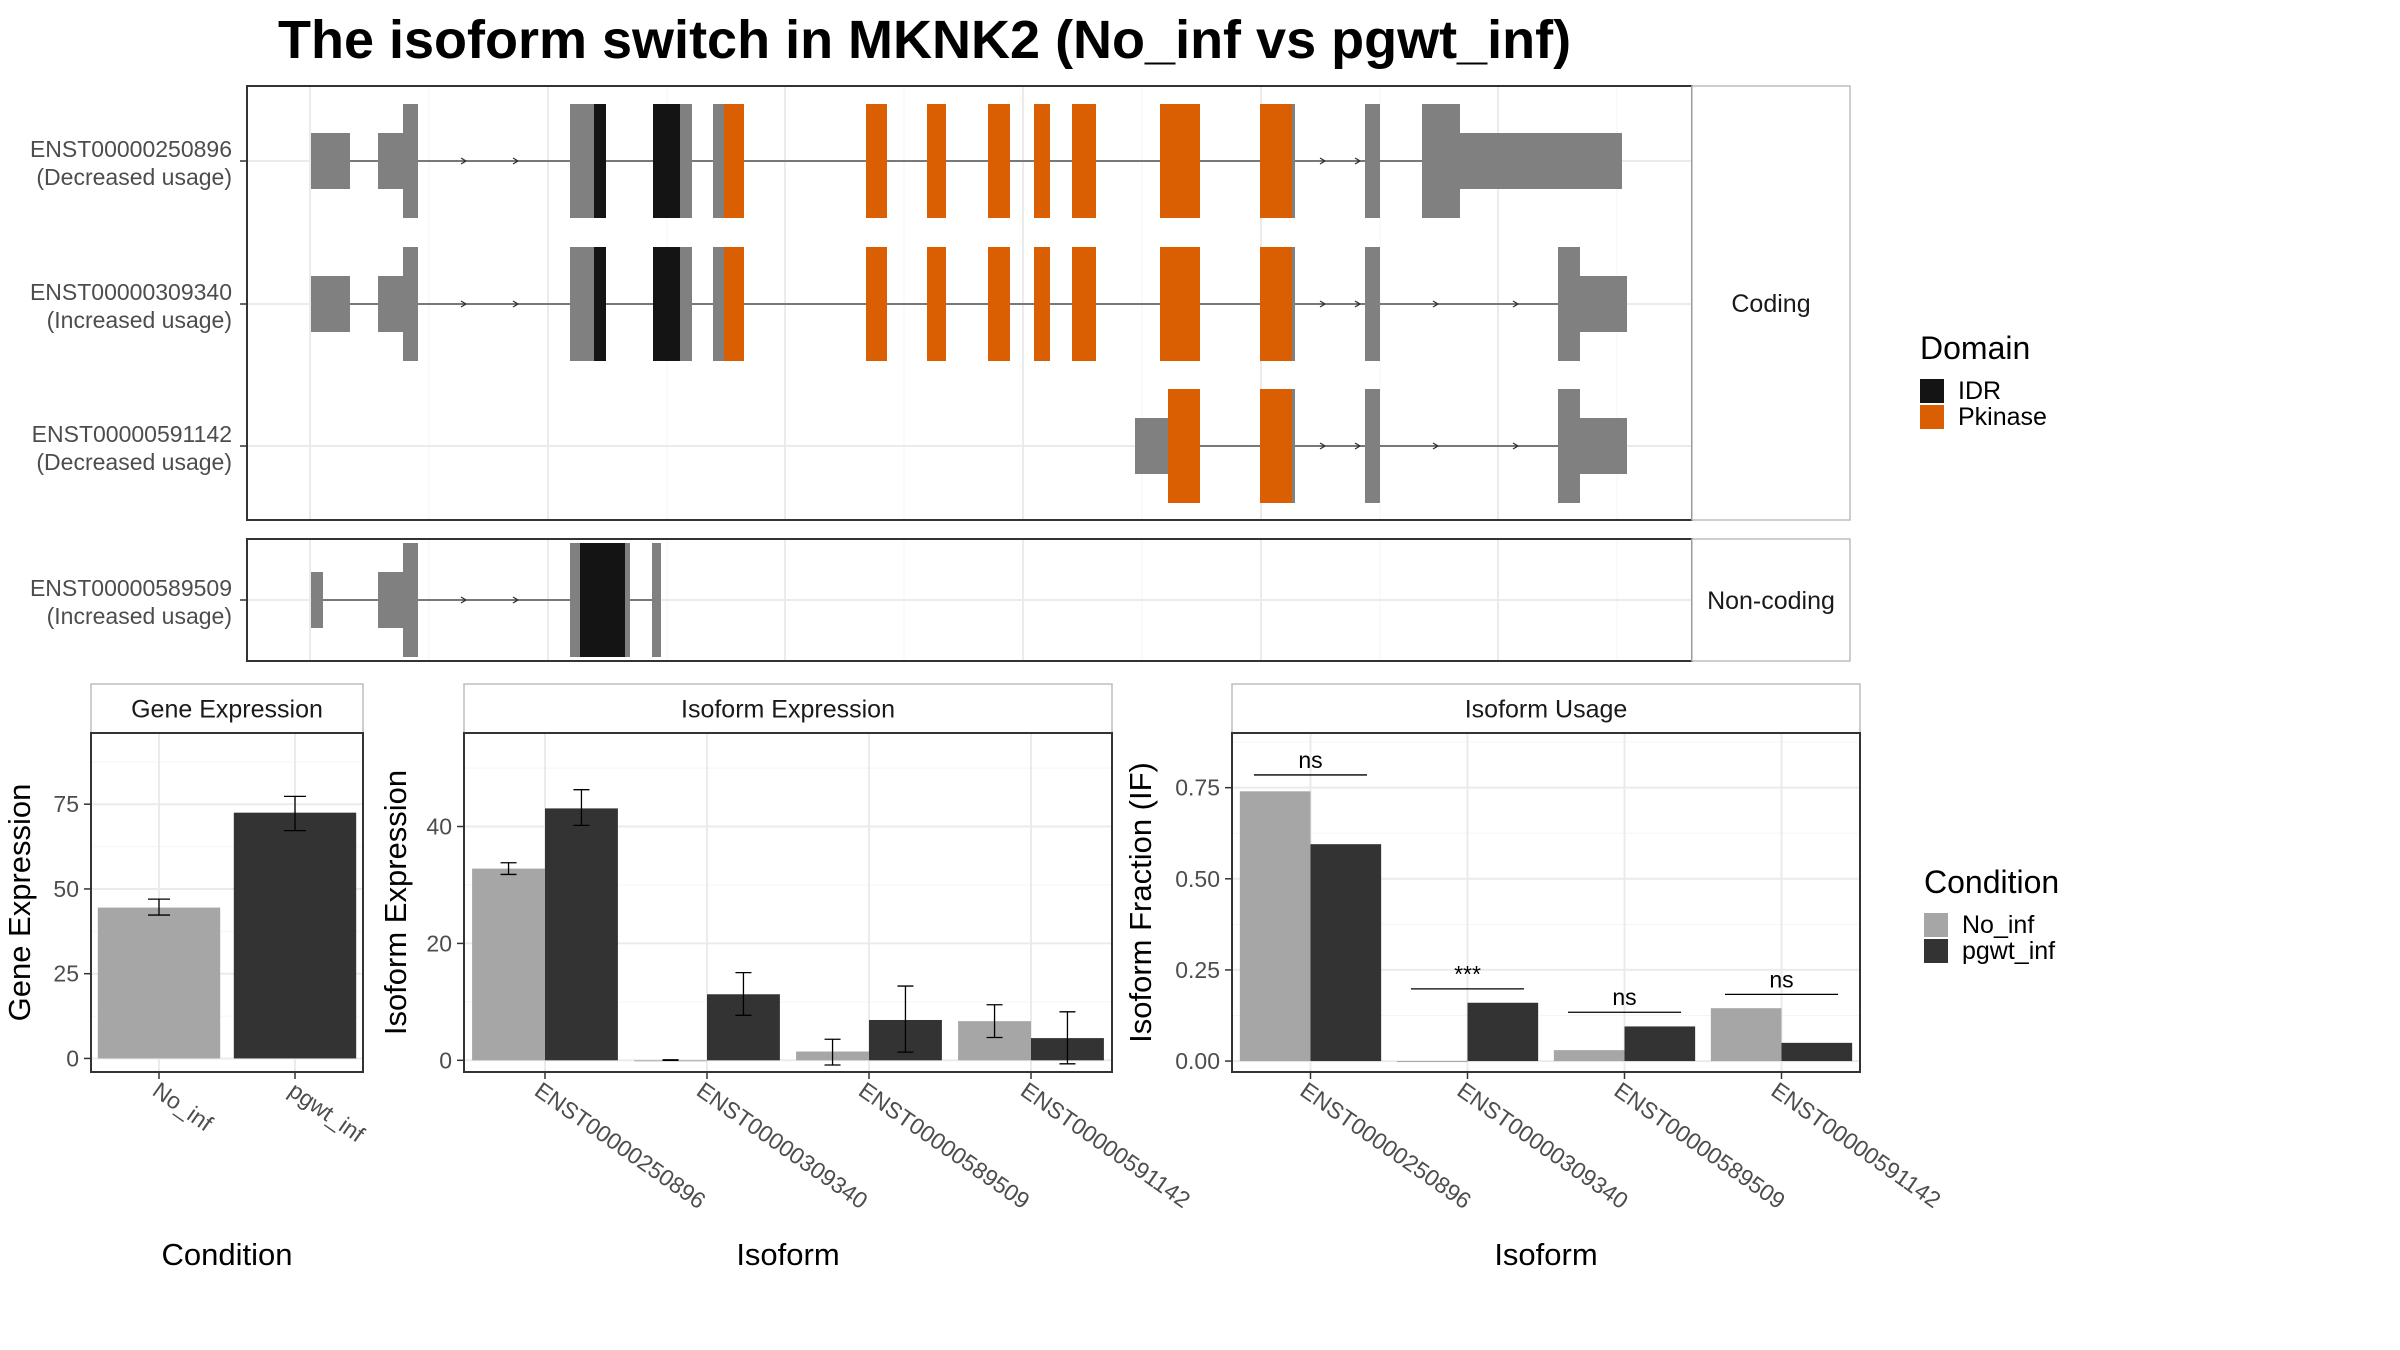 This screenshot has width=2400, height=1350. I want to click on legend-label-idr: IDR, so click(1979, 391).